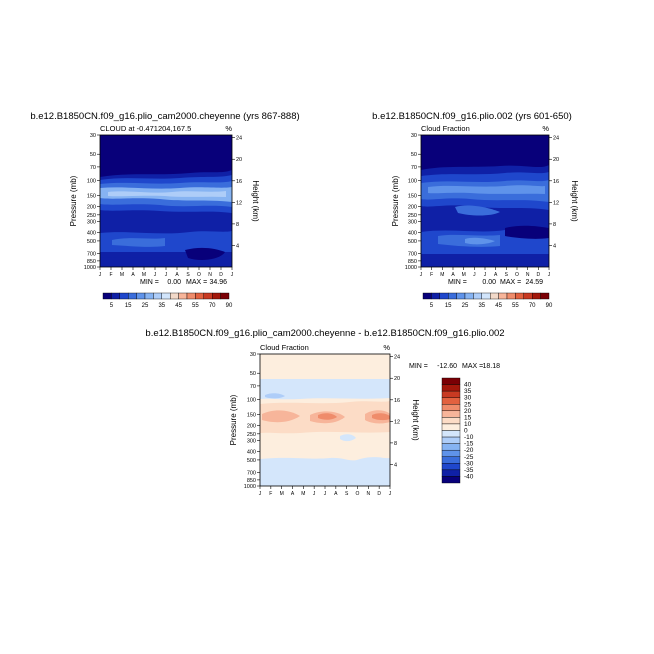 This screenshot has height=654, width=654. What do you see at coordinates (412, 262) in the screenshot?
I see `y-tick-label: 850` at bounding box center [412, 262].